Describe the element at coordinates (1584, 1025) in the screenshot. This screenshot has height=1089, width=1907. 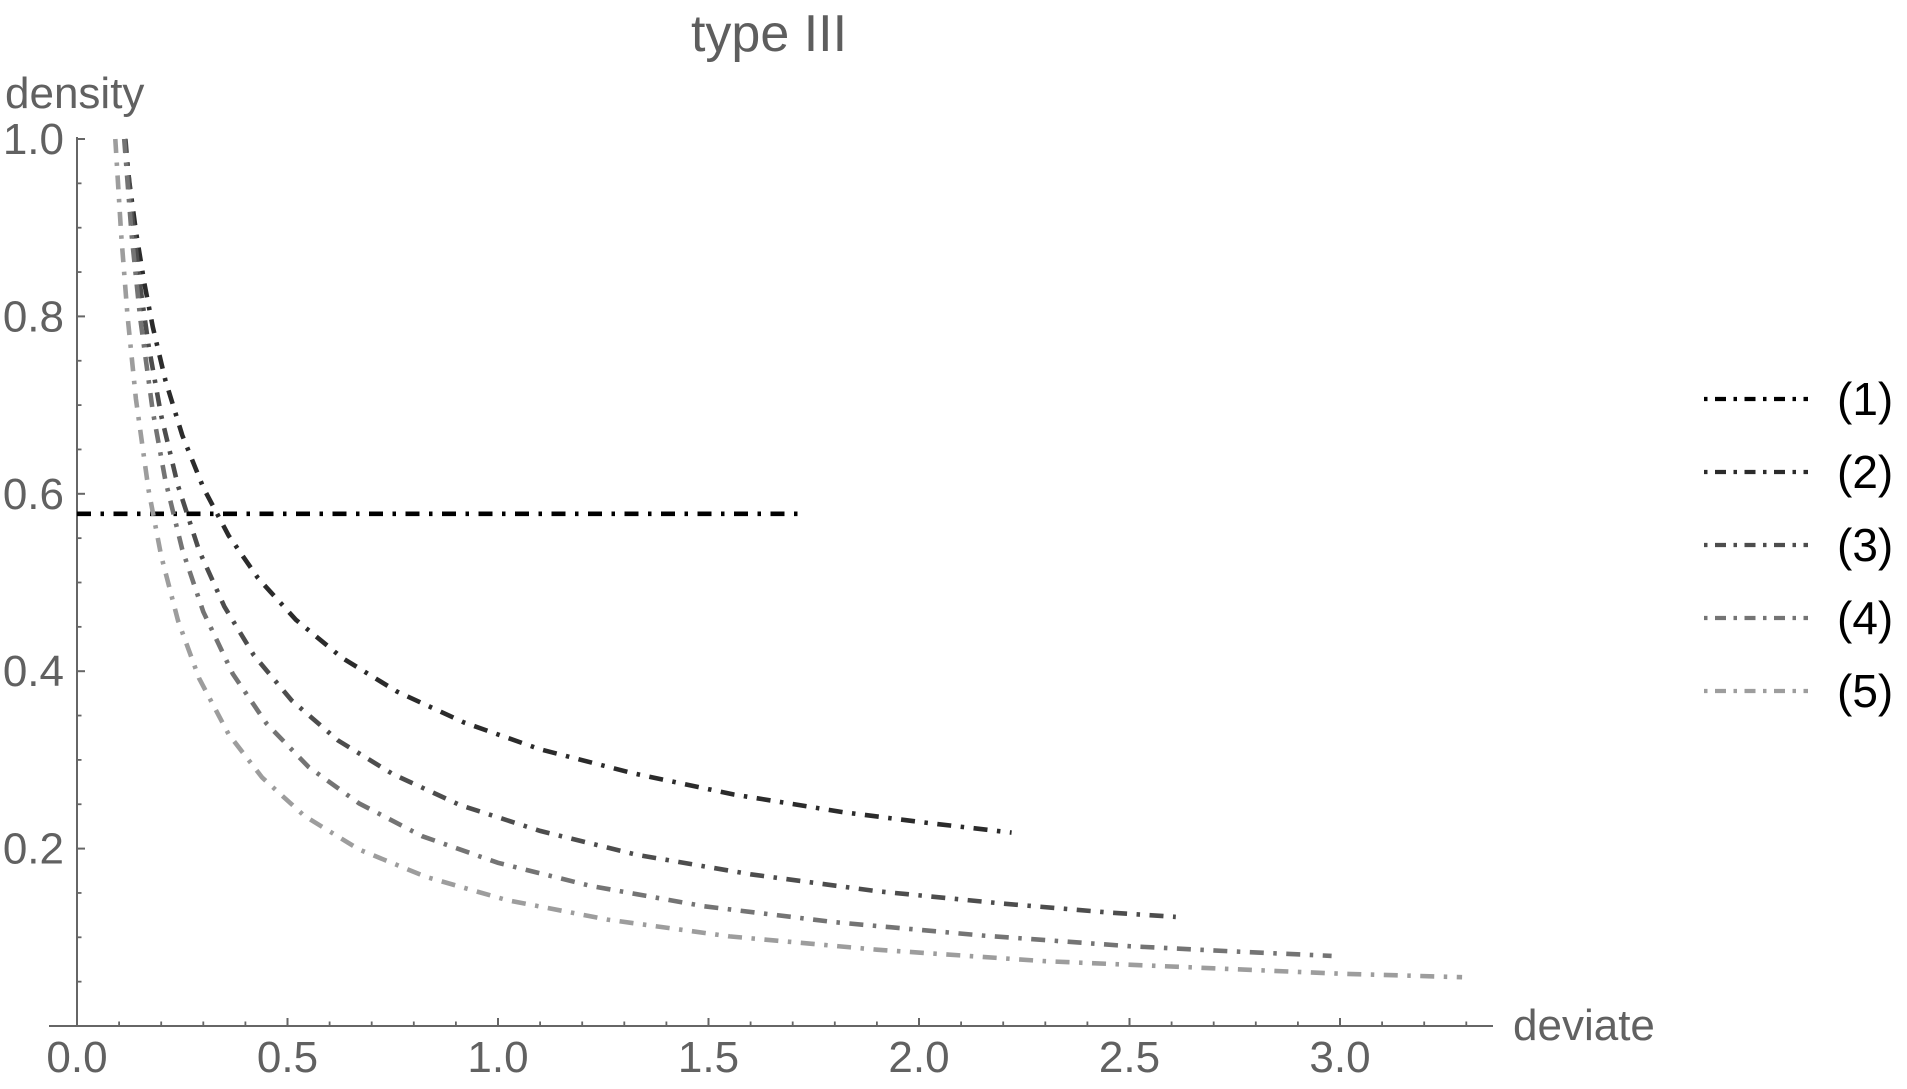
I see `x-axis-label: deviate` at that location.